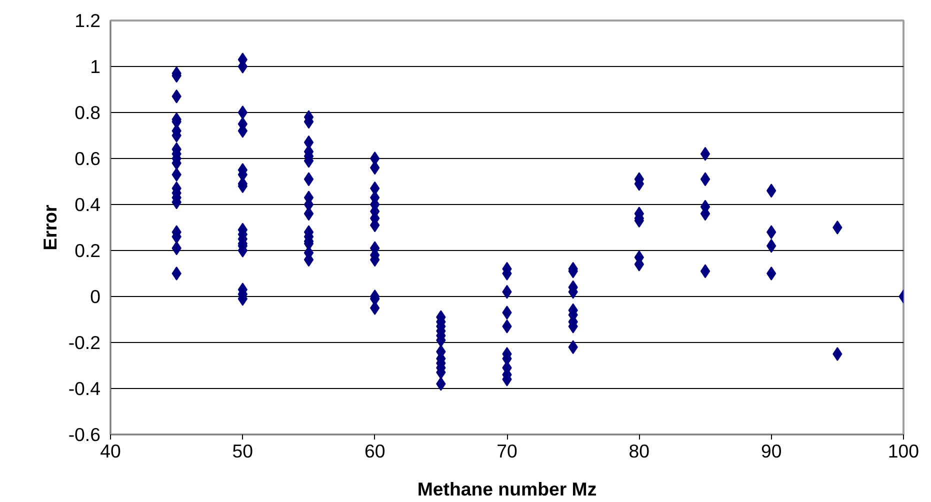 The image size is (931, 502). I want to click on y-tick-label: 1, so click(95, 66).